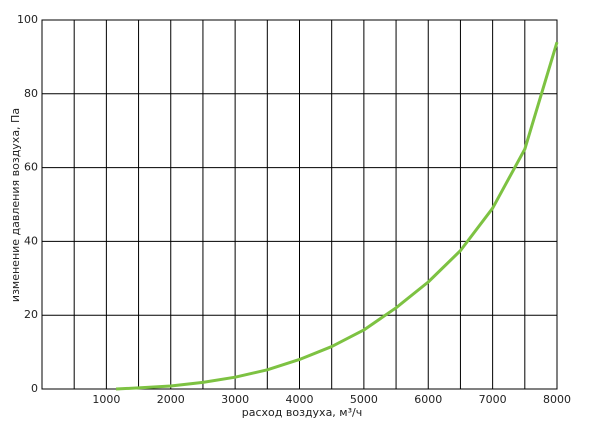  Describe the element at coordinates (300, 399) in the screenshot. I see `x-tick-label: 4000` at that location.